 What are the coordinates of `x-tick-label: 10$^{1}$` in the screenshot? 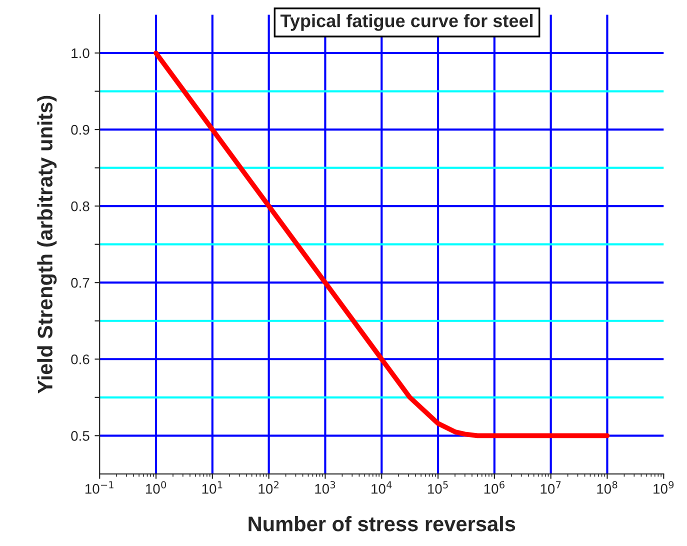 It's located at (212, 487).